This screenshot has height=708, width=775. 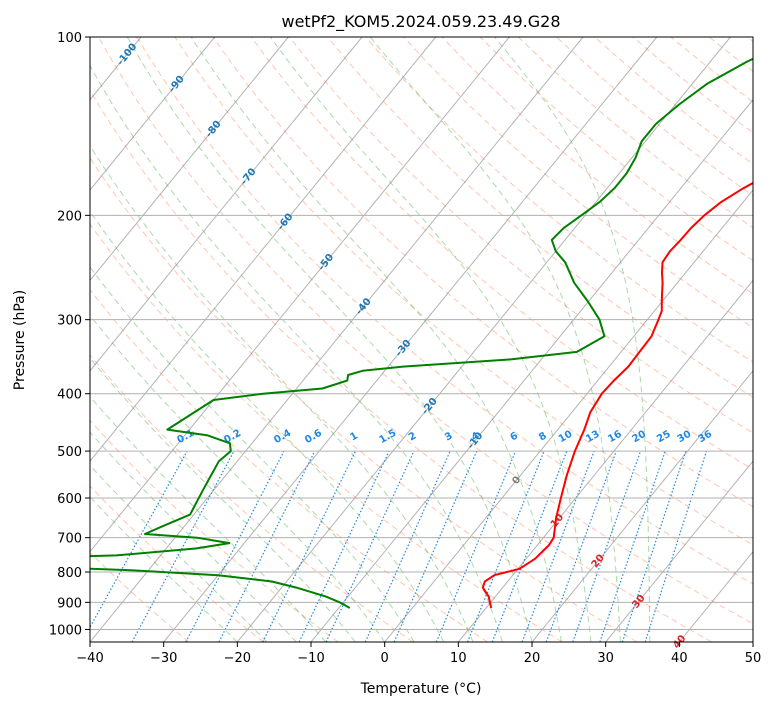 I want to click on x-axis-label: Temperature (°C), so click(x=421, y=689).